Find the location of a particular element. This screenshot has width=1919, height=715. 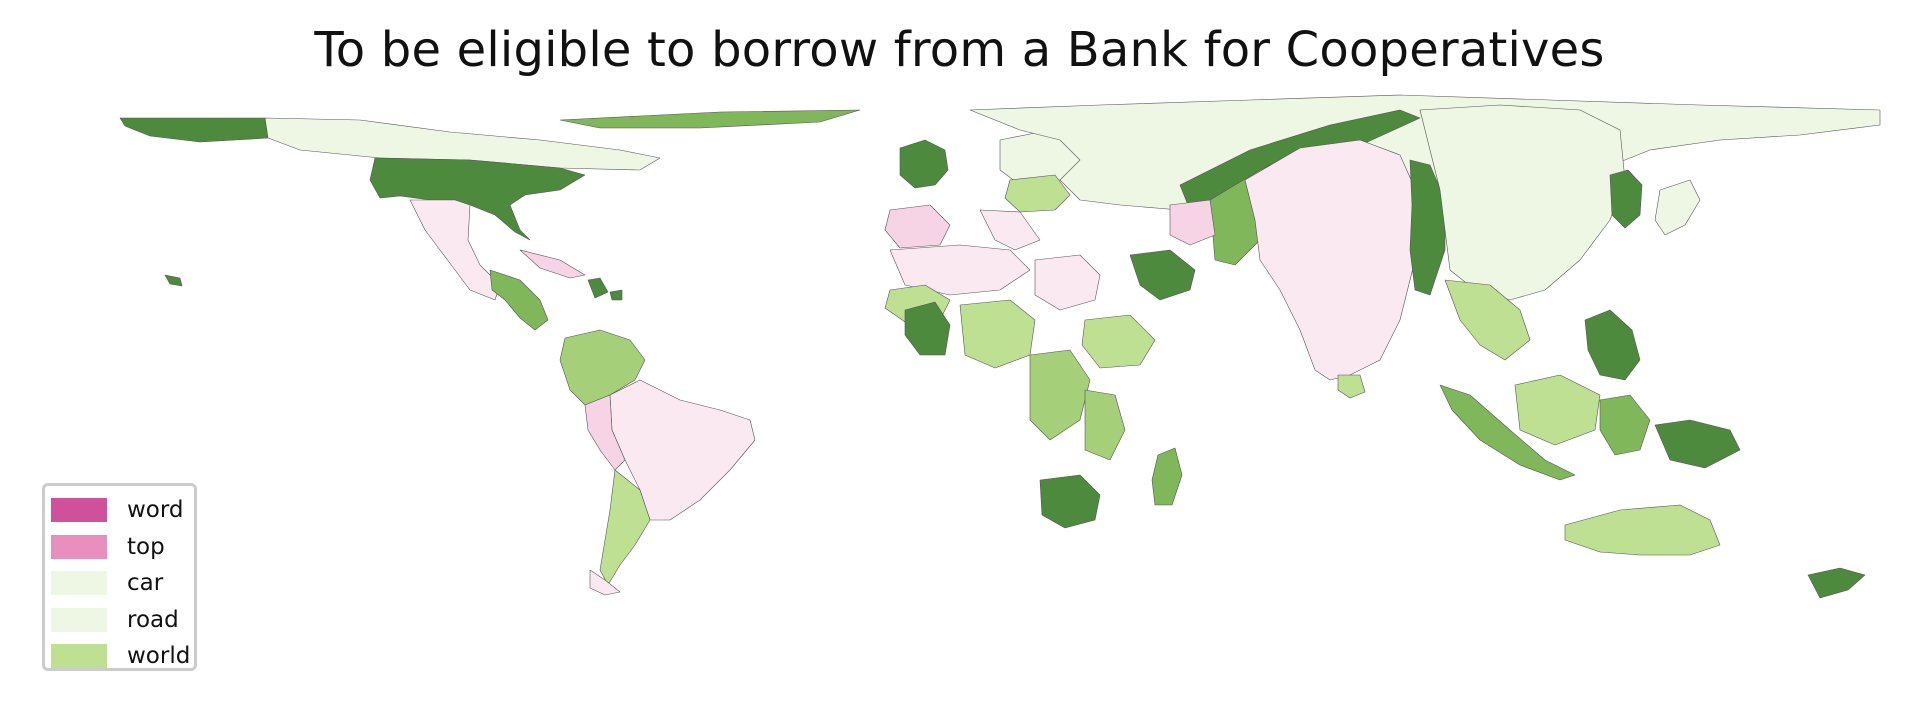

region-china is located at coordinates (1522, 202).